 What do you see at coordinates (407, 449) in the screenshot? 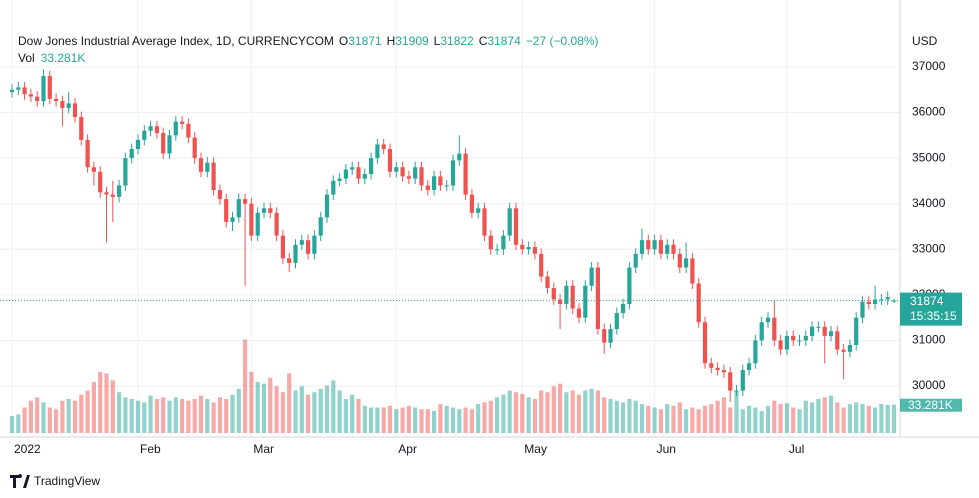
I see `x-tick-label: Apr` at bounding box center [407, 449].